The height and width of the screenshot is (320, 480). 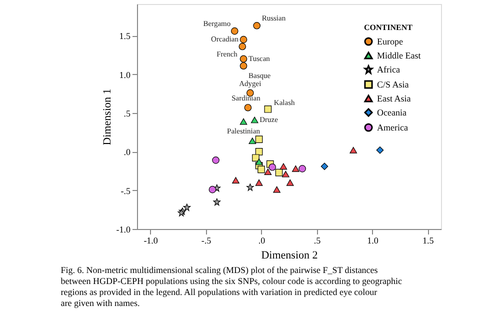 I want to click on legend-label: Africa, so click(x=388, y=69).